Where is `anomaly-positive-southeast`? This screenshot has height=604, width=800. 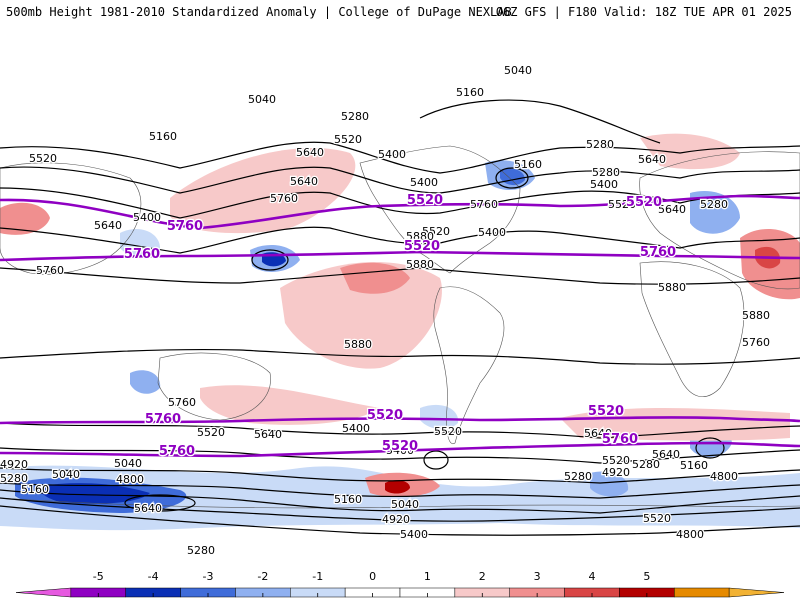
anomaly-positive-southeast is located at coordinates (675, 424).